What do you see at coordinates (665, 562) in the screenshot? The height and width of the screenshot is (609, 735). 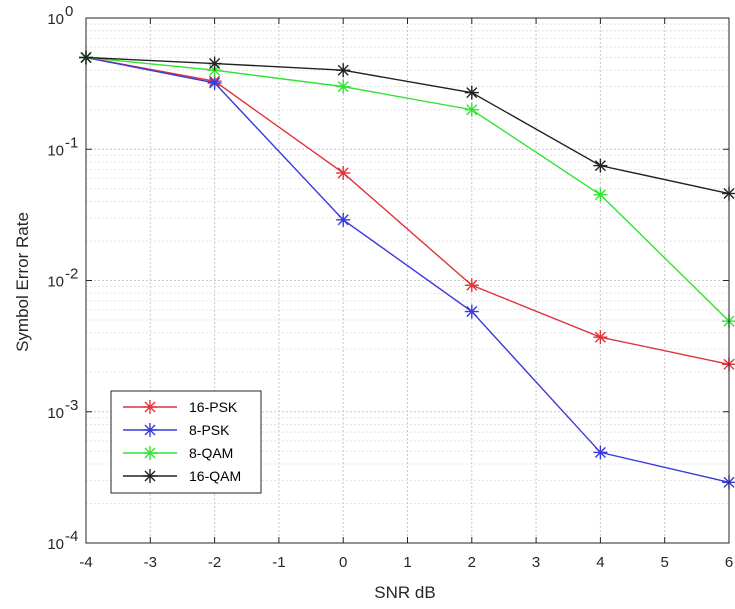 I see `x-tick-label: 5` at bounding box center [665, 562].